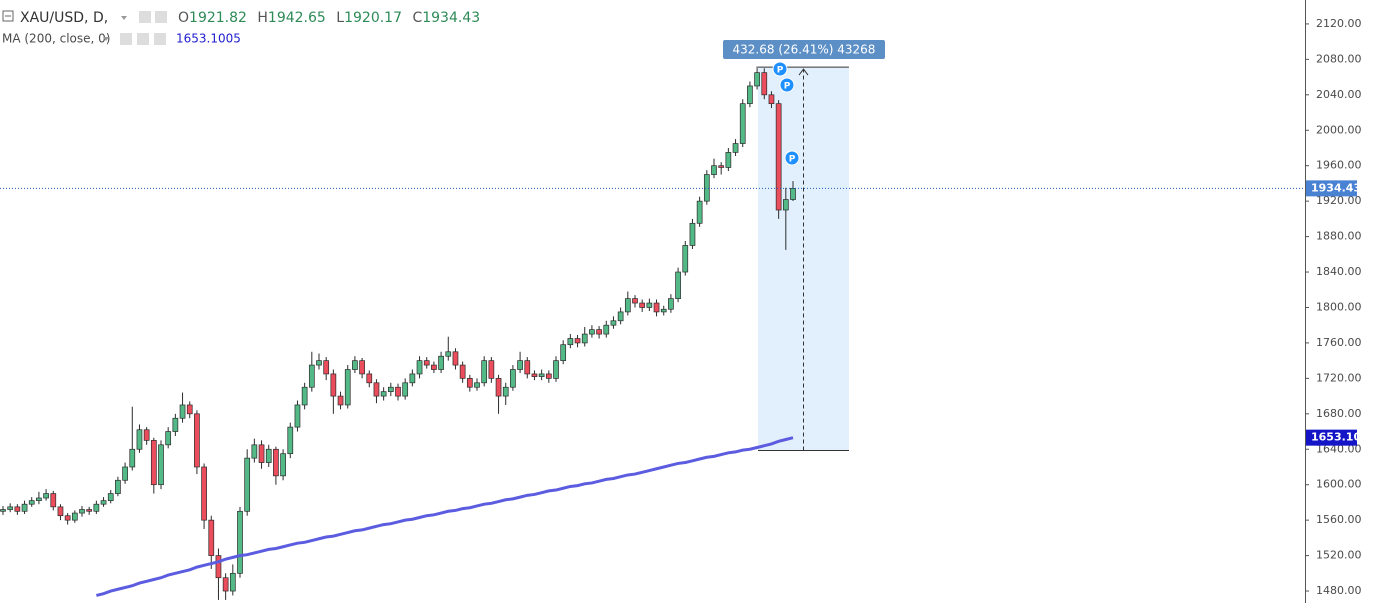 This screenshot has width=1375, height=603. I want to click on ma-price-box, so click(1331, 437).